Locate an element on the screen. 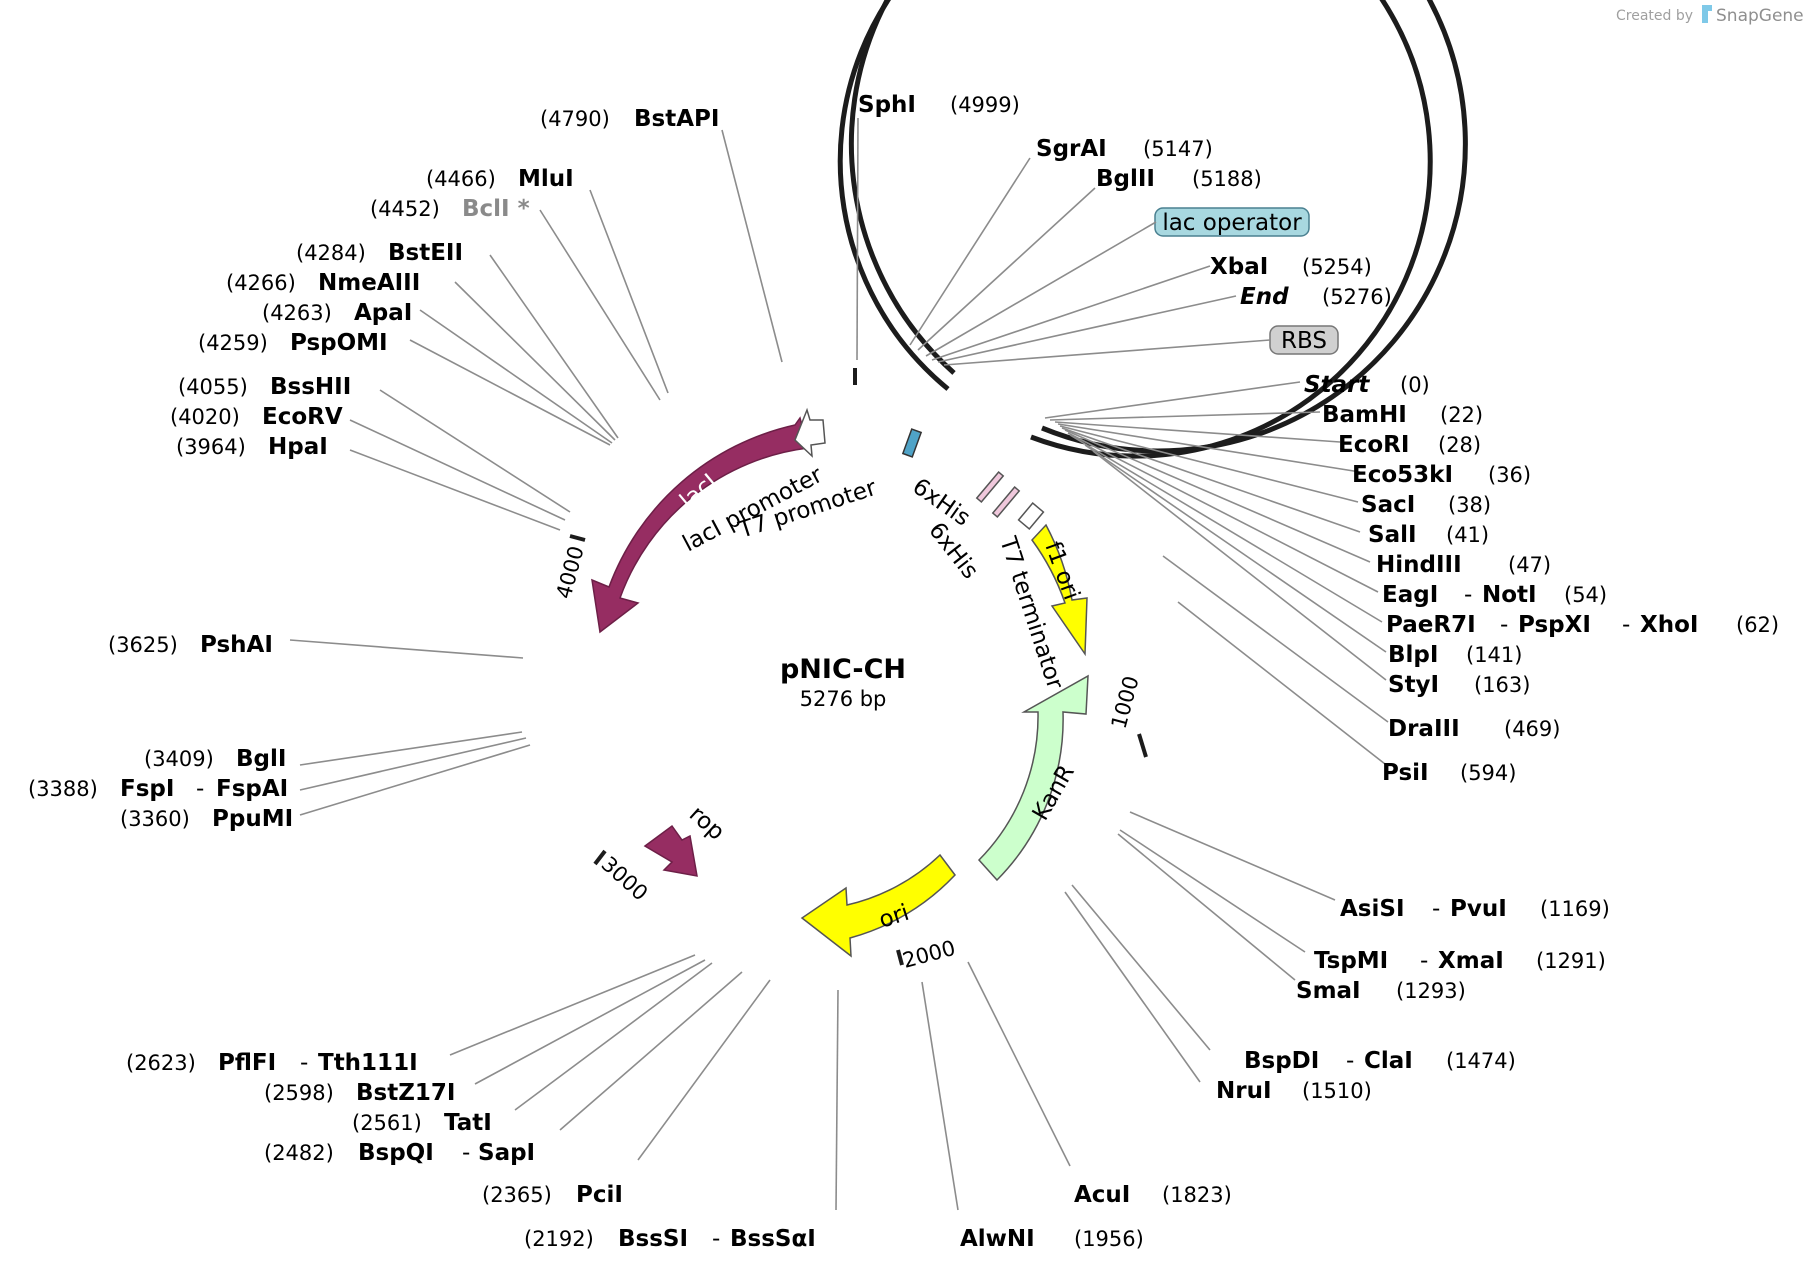 The image size is (1810, 1274). site-BssSaI: BssSαI is located at coordinates (773, 1239).